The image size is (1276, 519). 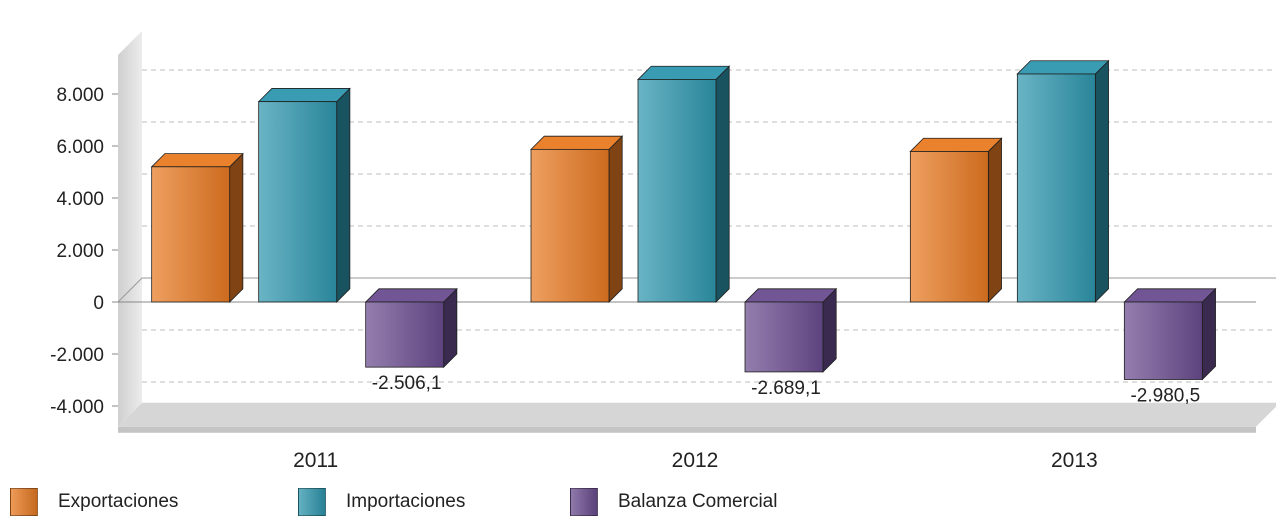 What do you see at coordinates (1074, 460) in the screenshot?
I see `x-tick-label: 2013` at bounding box center [1074, 460].